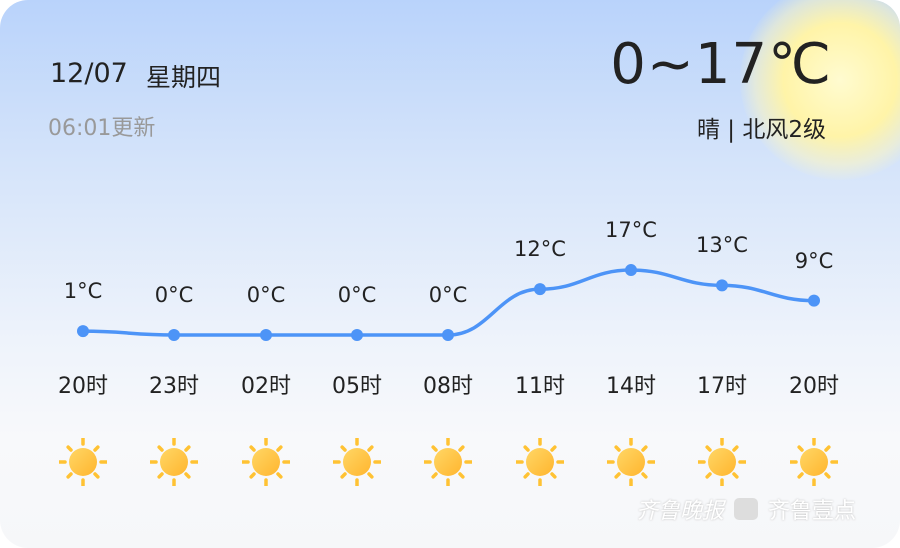 This screenshot has width=900, height=548. I want to click on hour-label: 08时, so click(448, 386).